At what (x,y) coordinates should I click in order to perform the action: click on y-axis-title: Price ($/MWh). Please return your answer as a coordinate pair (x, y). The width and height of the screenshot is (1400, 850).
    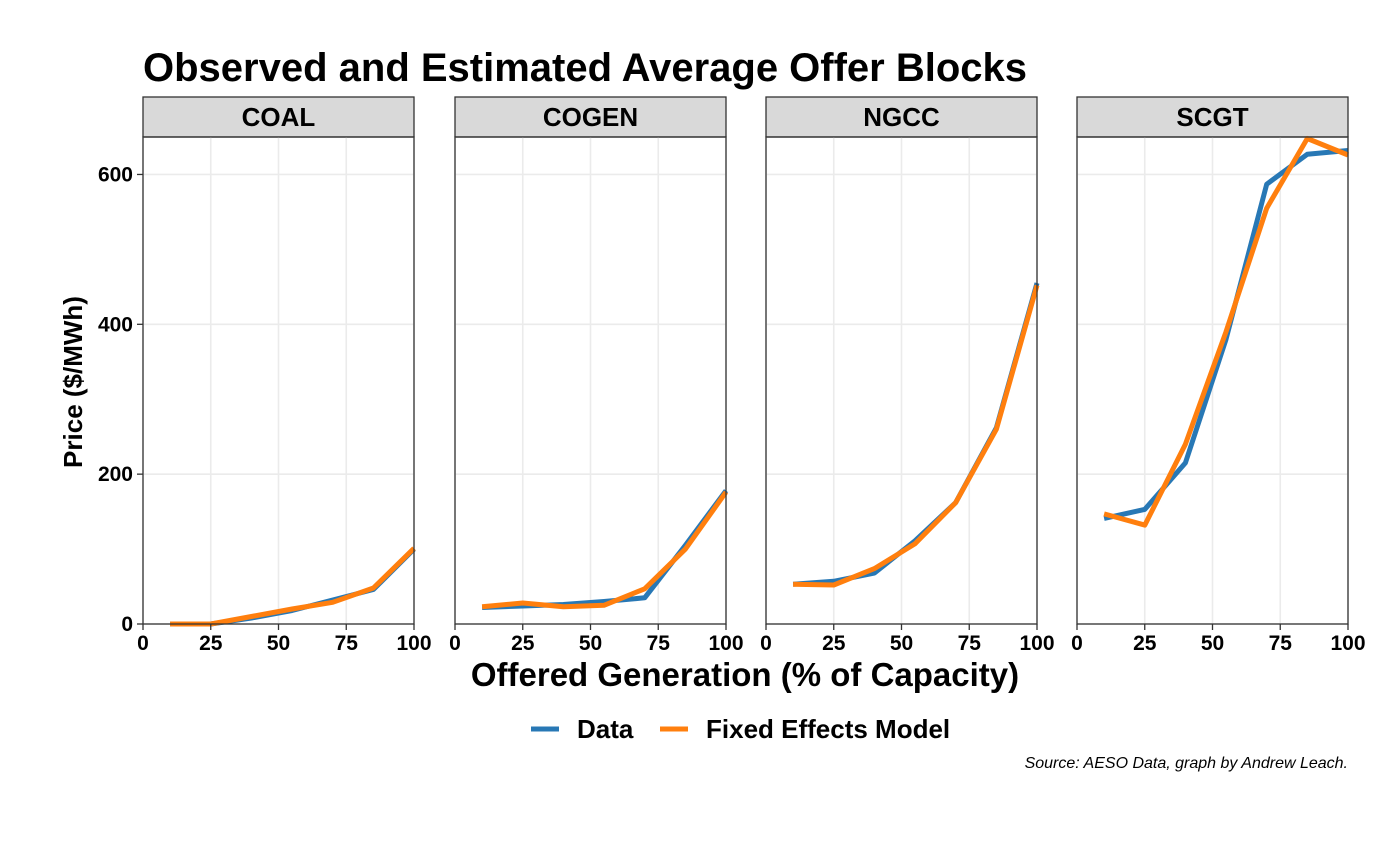
    Looking at the image, I should click on (73, 382).